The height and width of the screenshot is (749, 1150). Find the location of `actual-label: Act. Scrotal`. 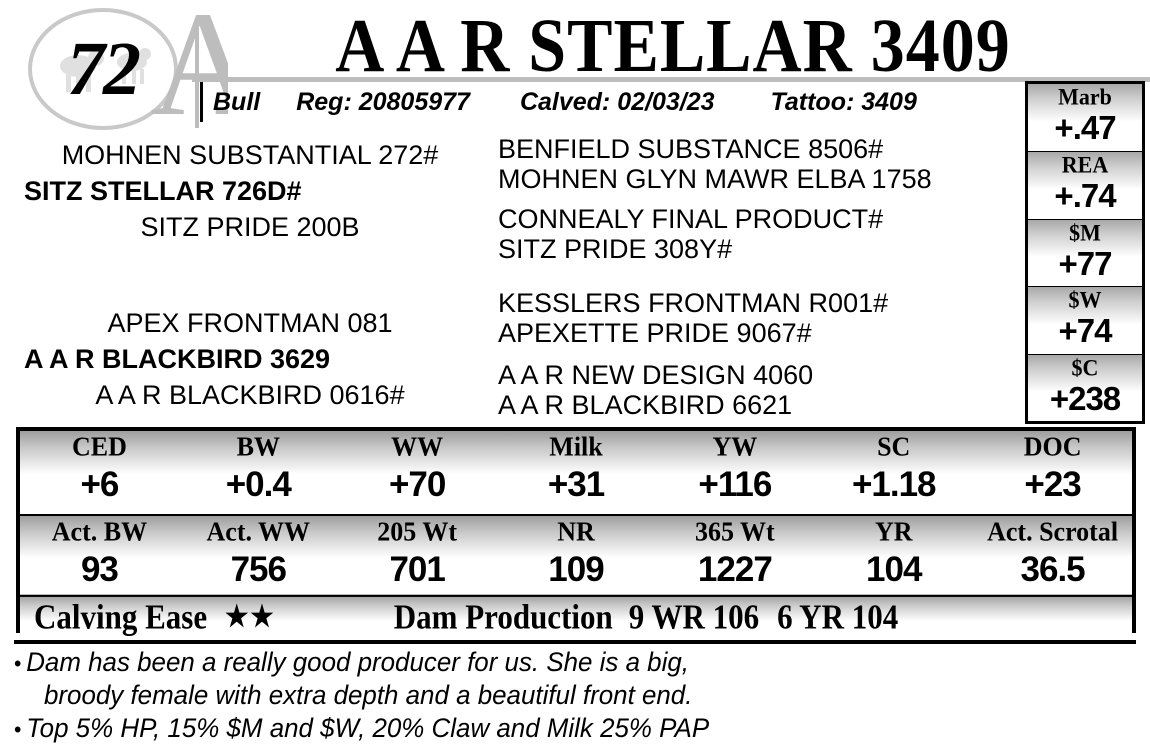

actual-label: Act. Scrotal is located at coordinates (1053, 531).